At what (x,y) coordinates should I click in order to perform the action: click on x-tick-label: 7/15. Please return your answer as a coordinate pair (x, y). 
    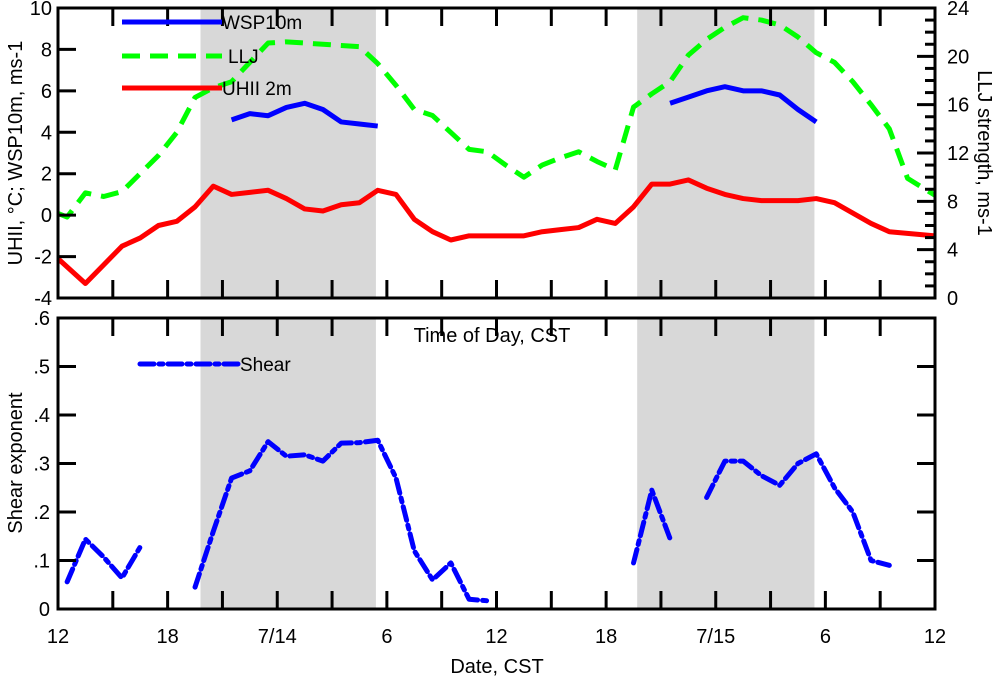
    Looking at the image, I should click on (715, 637).